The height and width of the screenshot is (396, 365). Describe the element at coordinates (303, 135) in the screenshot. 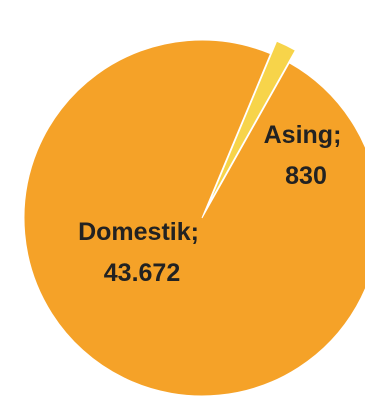

I see `slice-label-asing-name: Asing;` at that location.